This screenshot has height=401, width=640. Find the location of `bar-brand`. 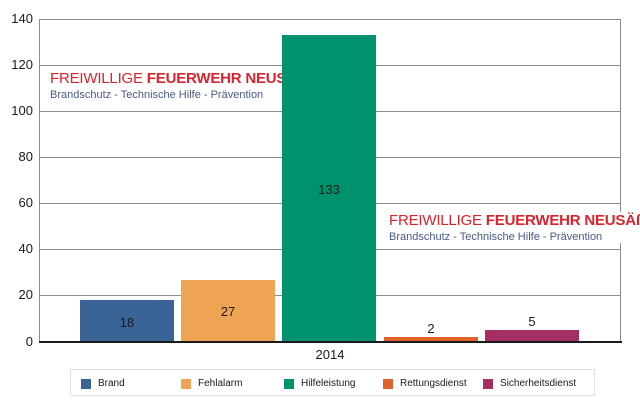

bar-brand is located at coordinates (127, 321).